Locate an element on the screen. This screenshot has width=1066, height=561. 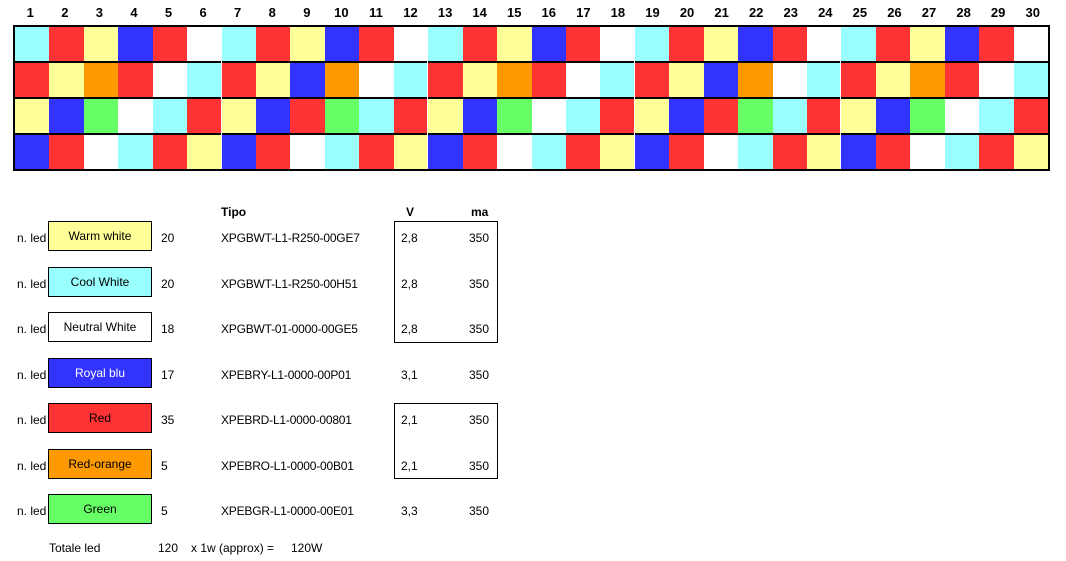
column-number: 1 is located at coordinates (30, 12).